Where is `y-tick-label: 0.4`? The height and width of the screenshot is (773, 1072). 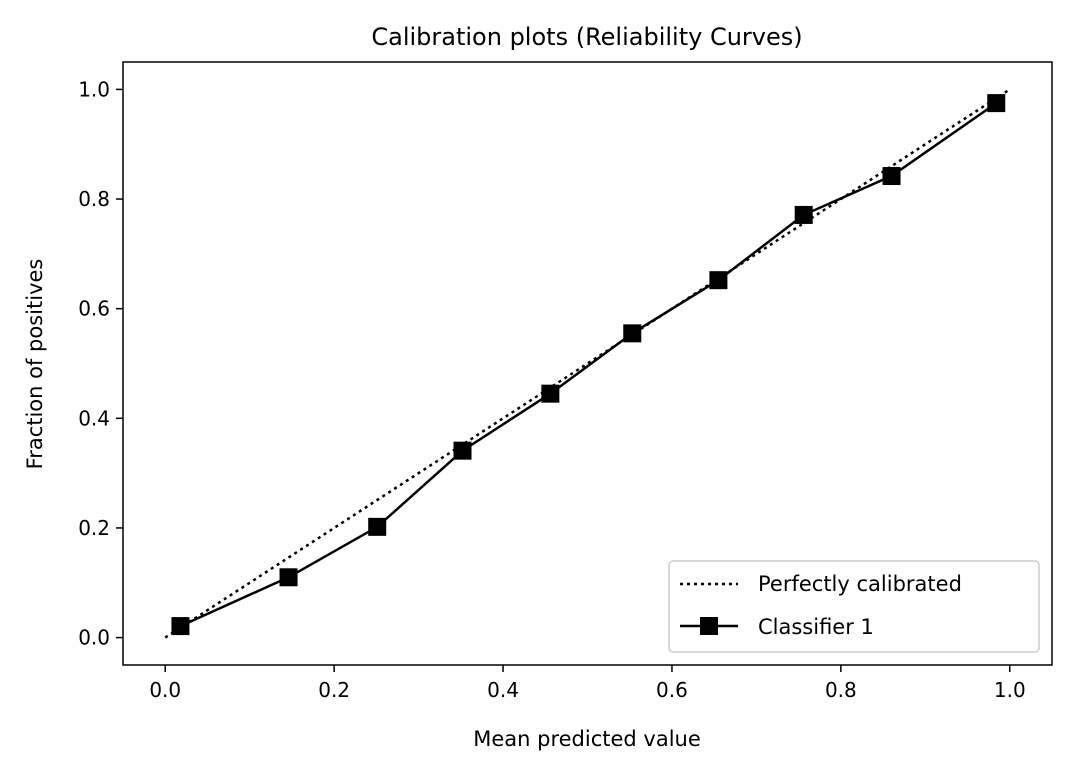 y-tick-label: 0.4 is located at coordinates (94, 418).